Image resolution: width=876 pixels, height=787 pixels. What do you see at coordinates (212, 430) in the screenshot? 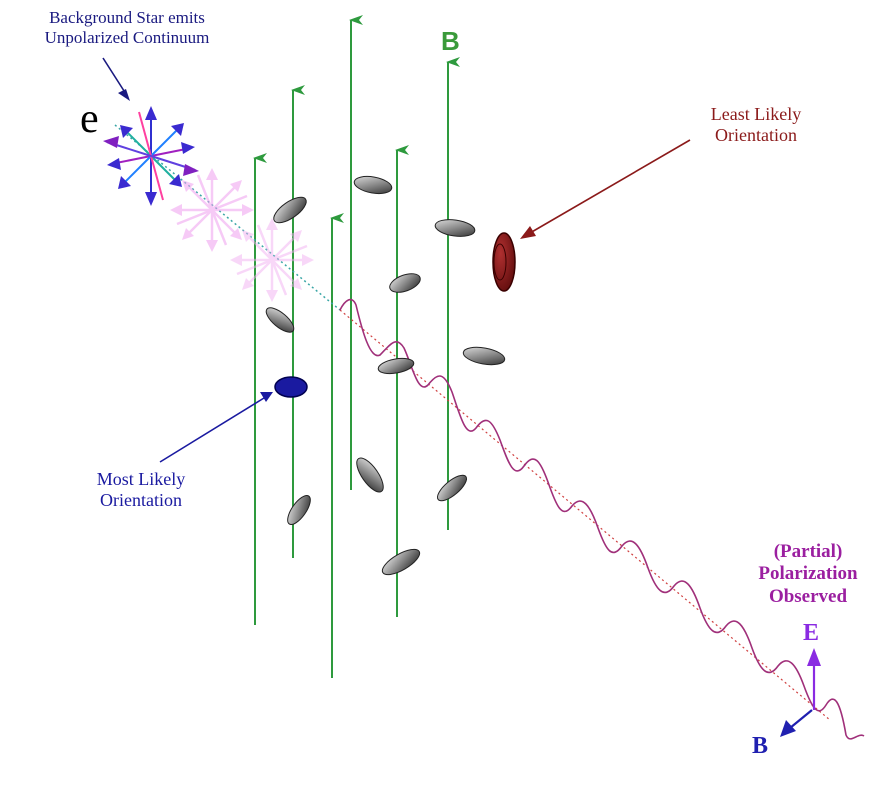
I see `most-likely-callout-arrow` at bounding box center [212, 430].